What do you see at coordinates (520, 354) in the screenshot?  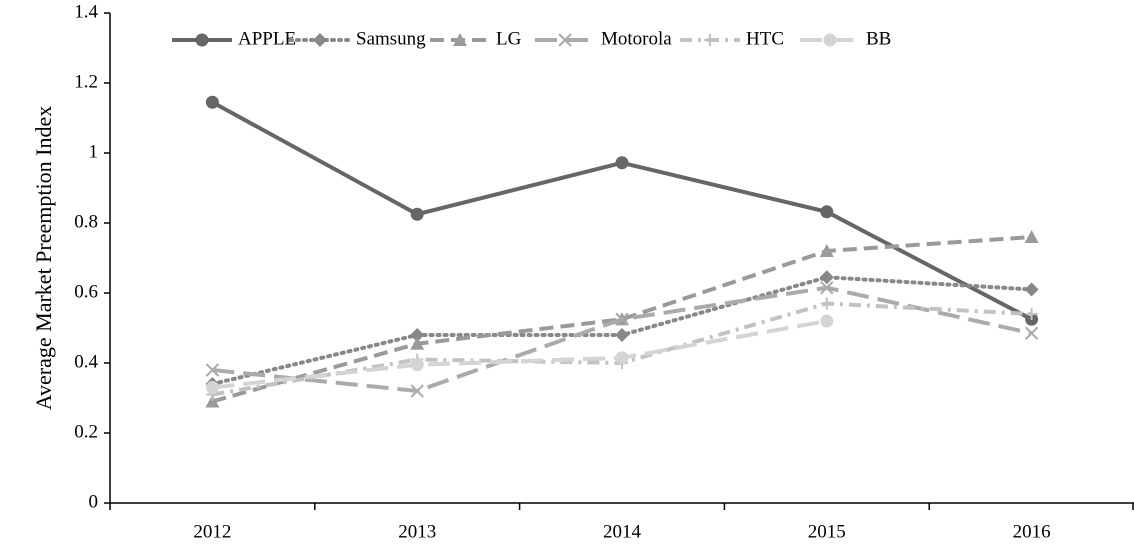 I see `series-line` at bounding box center [520, 354].